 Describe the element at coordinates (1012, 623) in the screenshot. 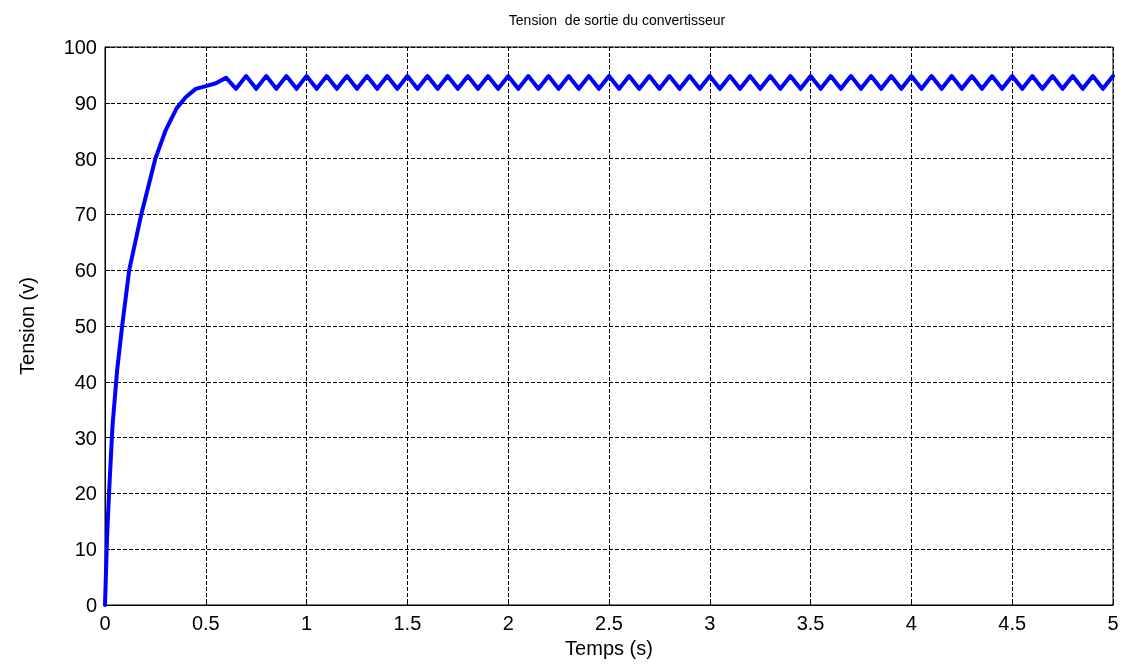

I see `x-tick-label: 4.5` at that location.